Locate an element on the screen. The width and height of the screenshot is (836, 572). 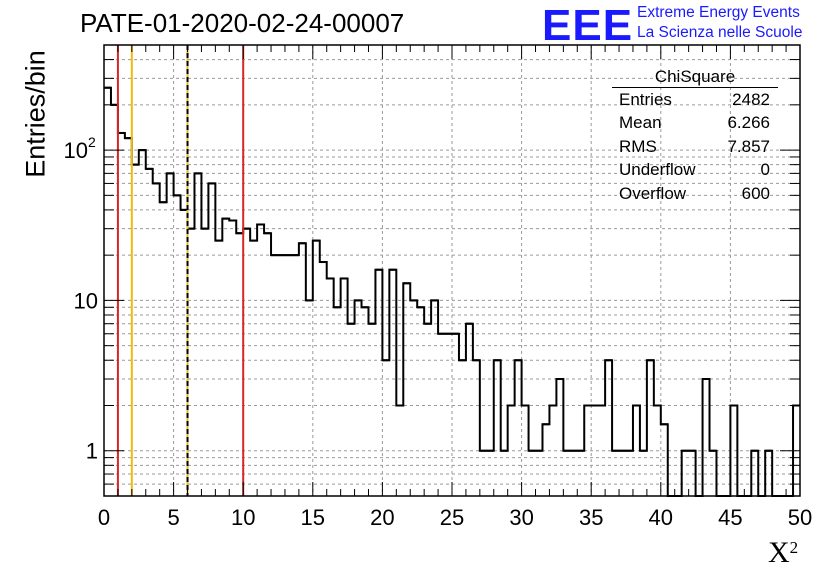
x-axis-label: X2 is located at coordinates (783, 553).